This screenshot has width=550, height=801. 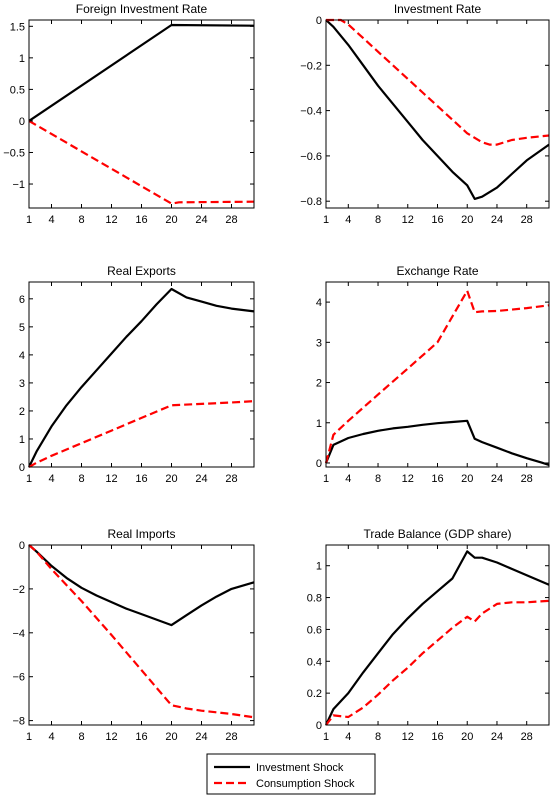 I want to click on y-tick-label: 1.5, so click(x=17, y=27).